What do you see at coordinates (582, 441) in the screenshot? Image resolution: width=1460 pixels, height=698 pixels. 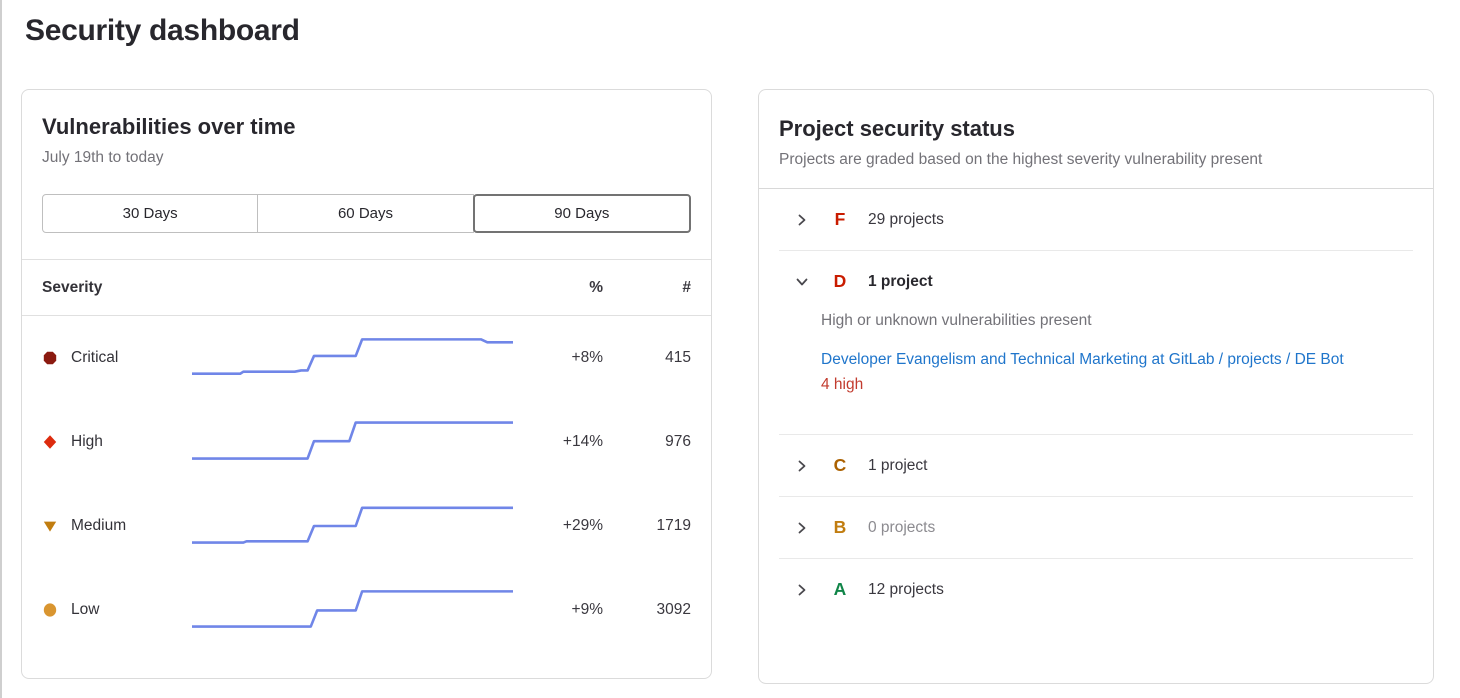 I see `trend-percent: +14%` at bounding box center [582, 441].